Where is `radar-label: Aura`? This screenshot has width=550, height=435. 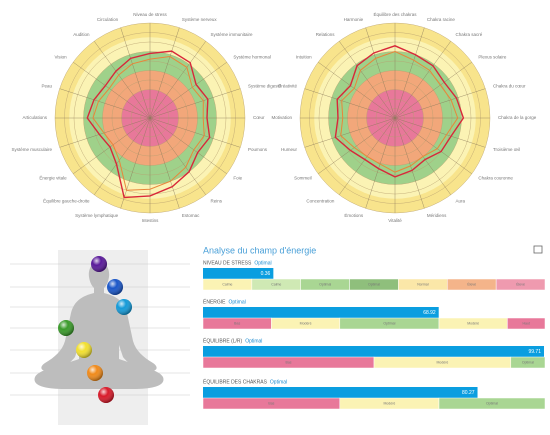
radar-label: Aura is located at coordinates (461, 201).